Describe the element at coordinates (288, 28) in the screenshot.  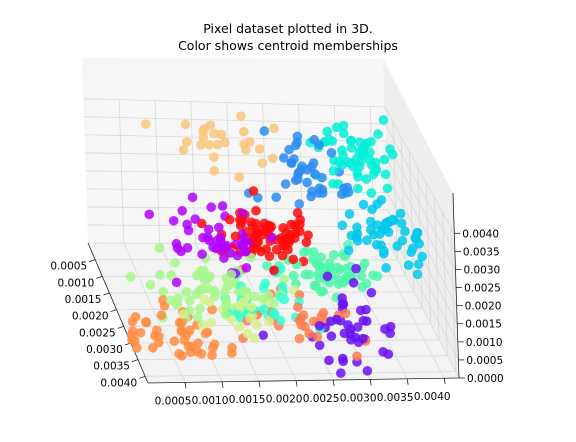
I see `chart-title-line-1: Pixel dataset plotted in 3D.` at that location.